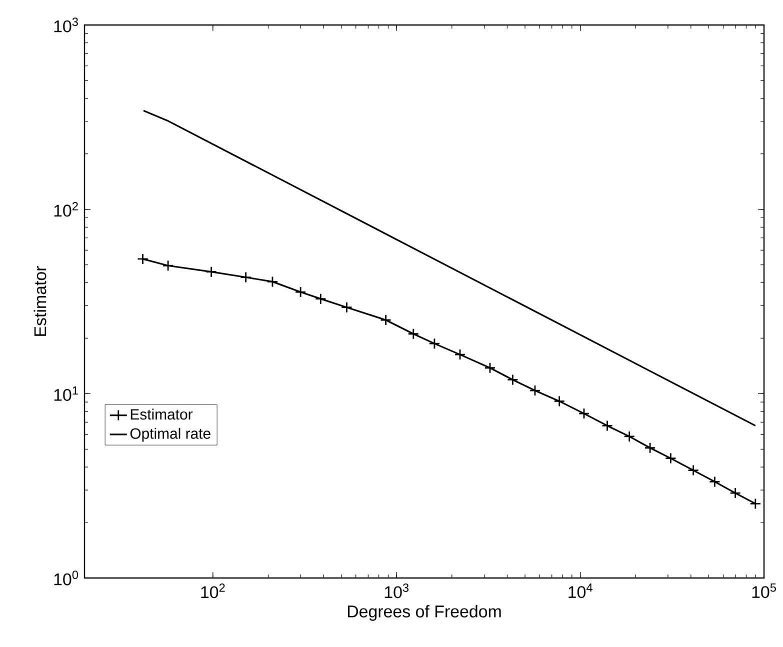 This screenshot has width=783, height=647. I want to click on x-tick-label: 10$^{2}$, so click(213, 591).